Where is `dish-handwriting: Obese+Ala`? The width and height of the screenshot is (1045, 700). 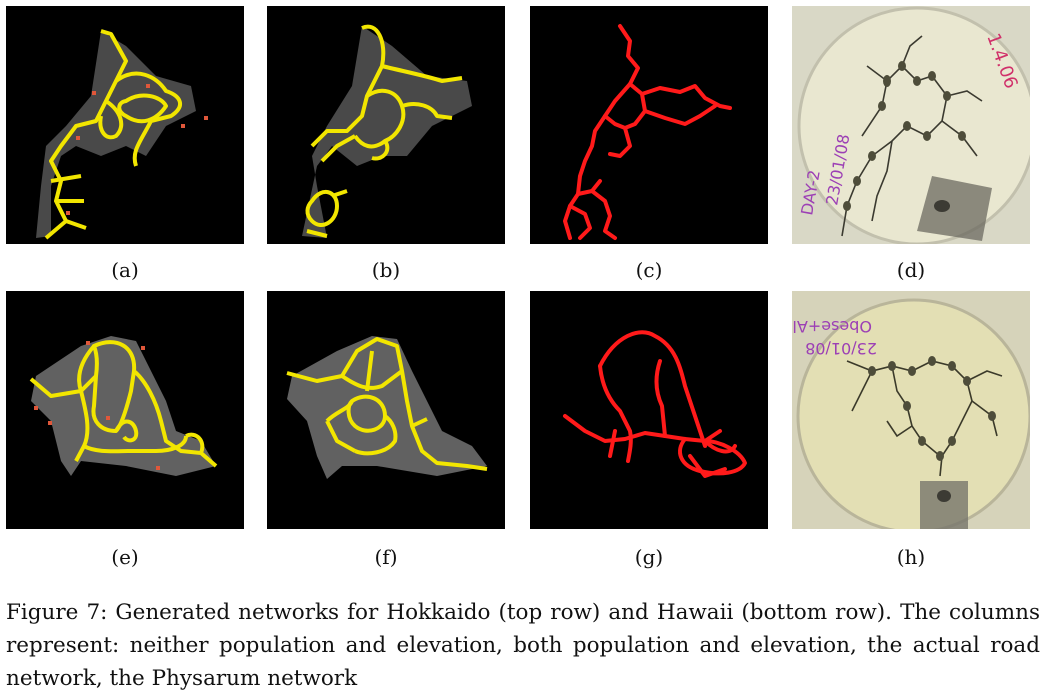
dish-handwriting: Obese+Ala is located at coordinates (832, 326).